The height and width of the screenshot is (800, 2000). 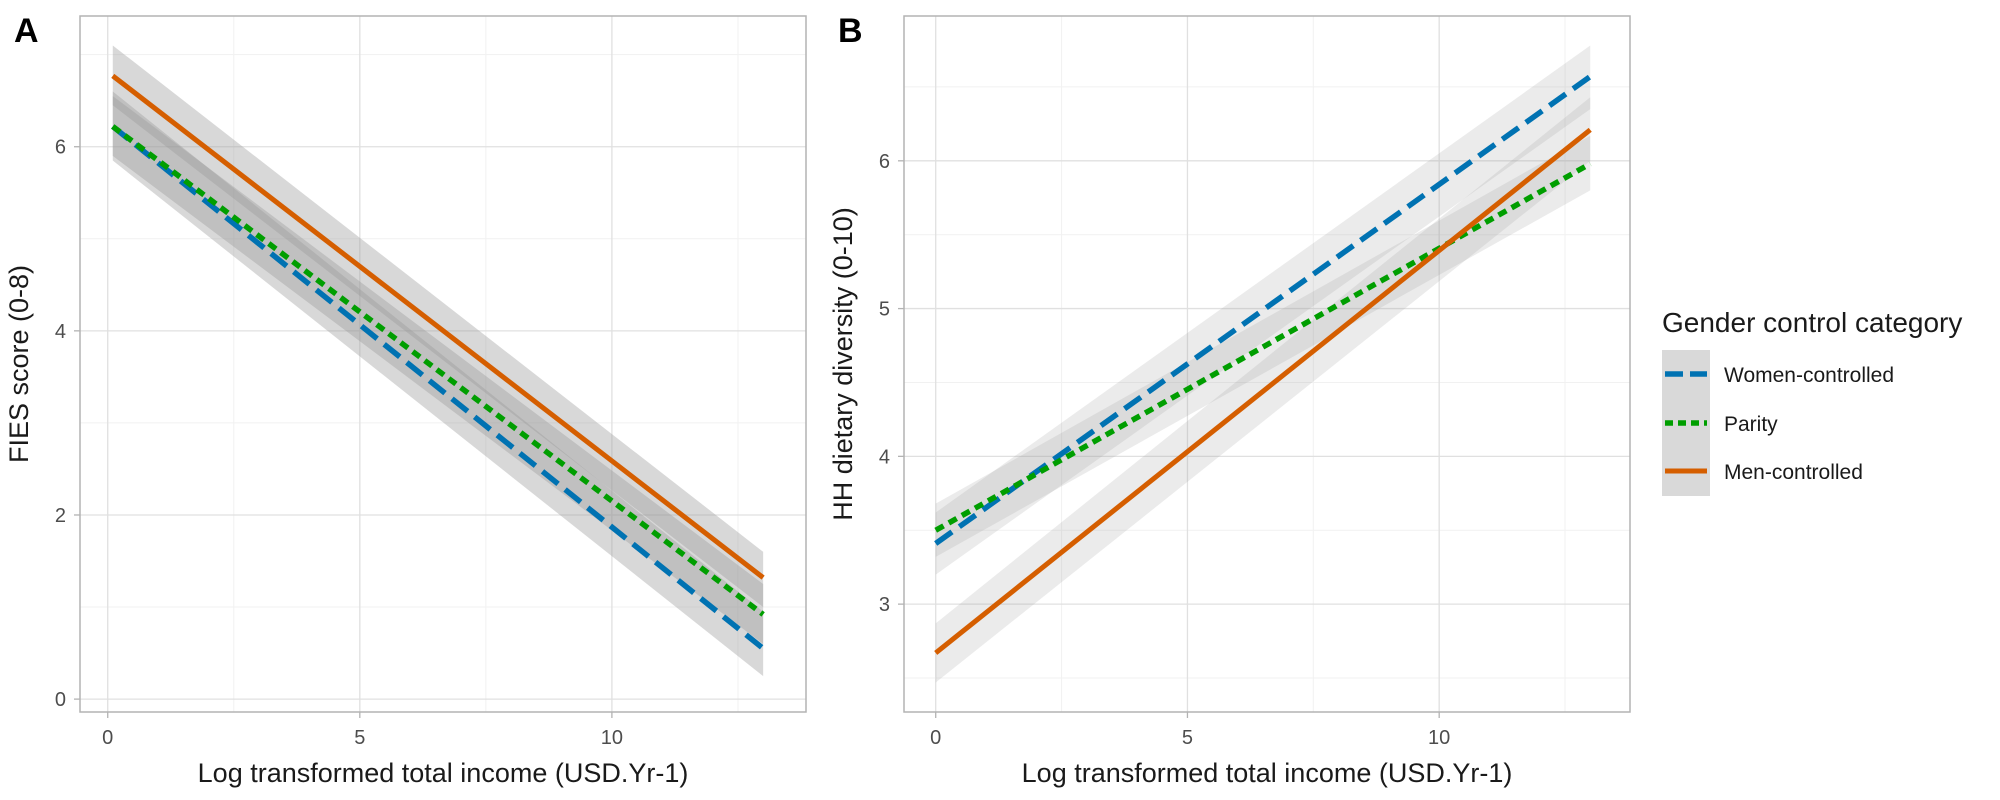 What do you see at coordinates (1751, 424) in the screenshot?
I see `legend-label-parity: Parity` at bounding box center [1751, 424].